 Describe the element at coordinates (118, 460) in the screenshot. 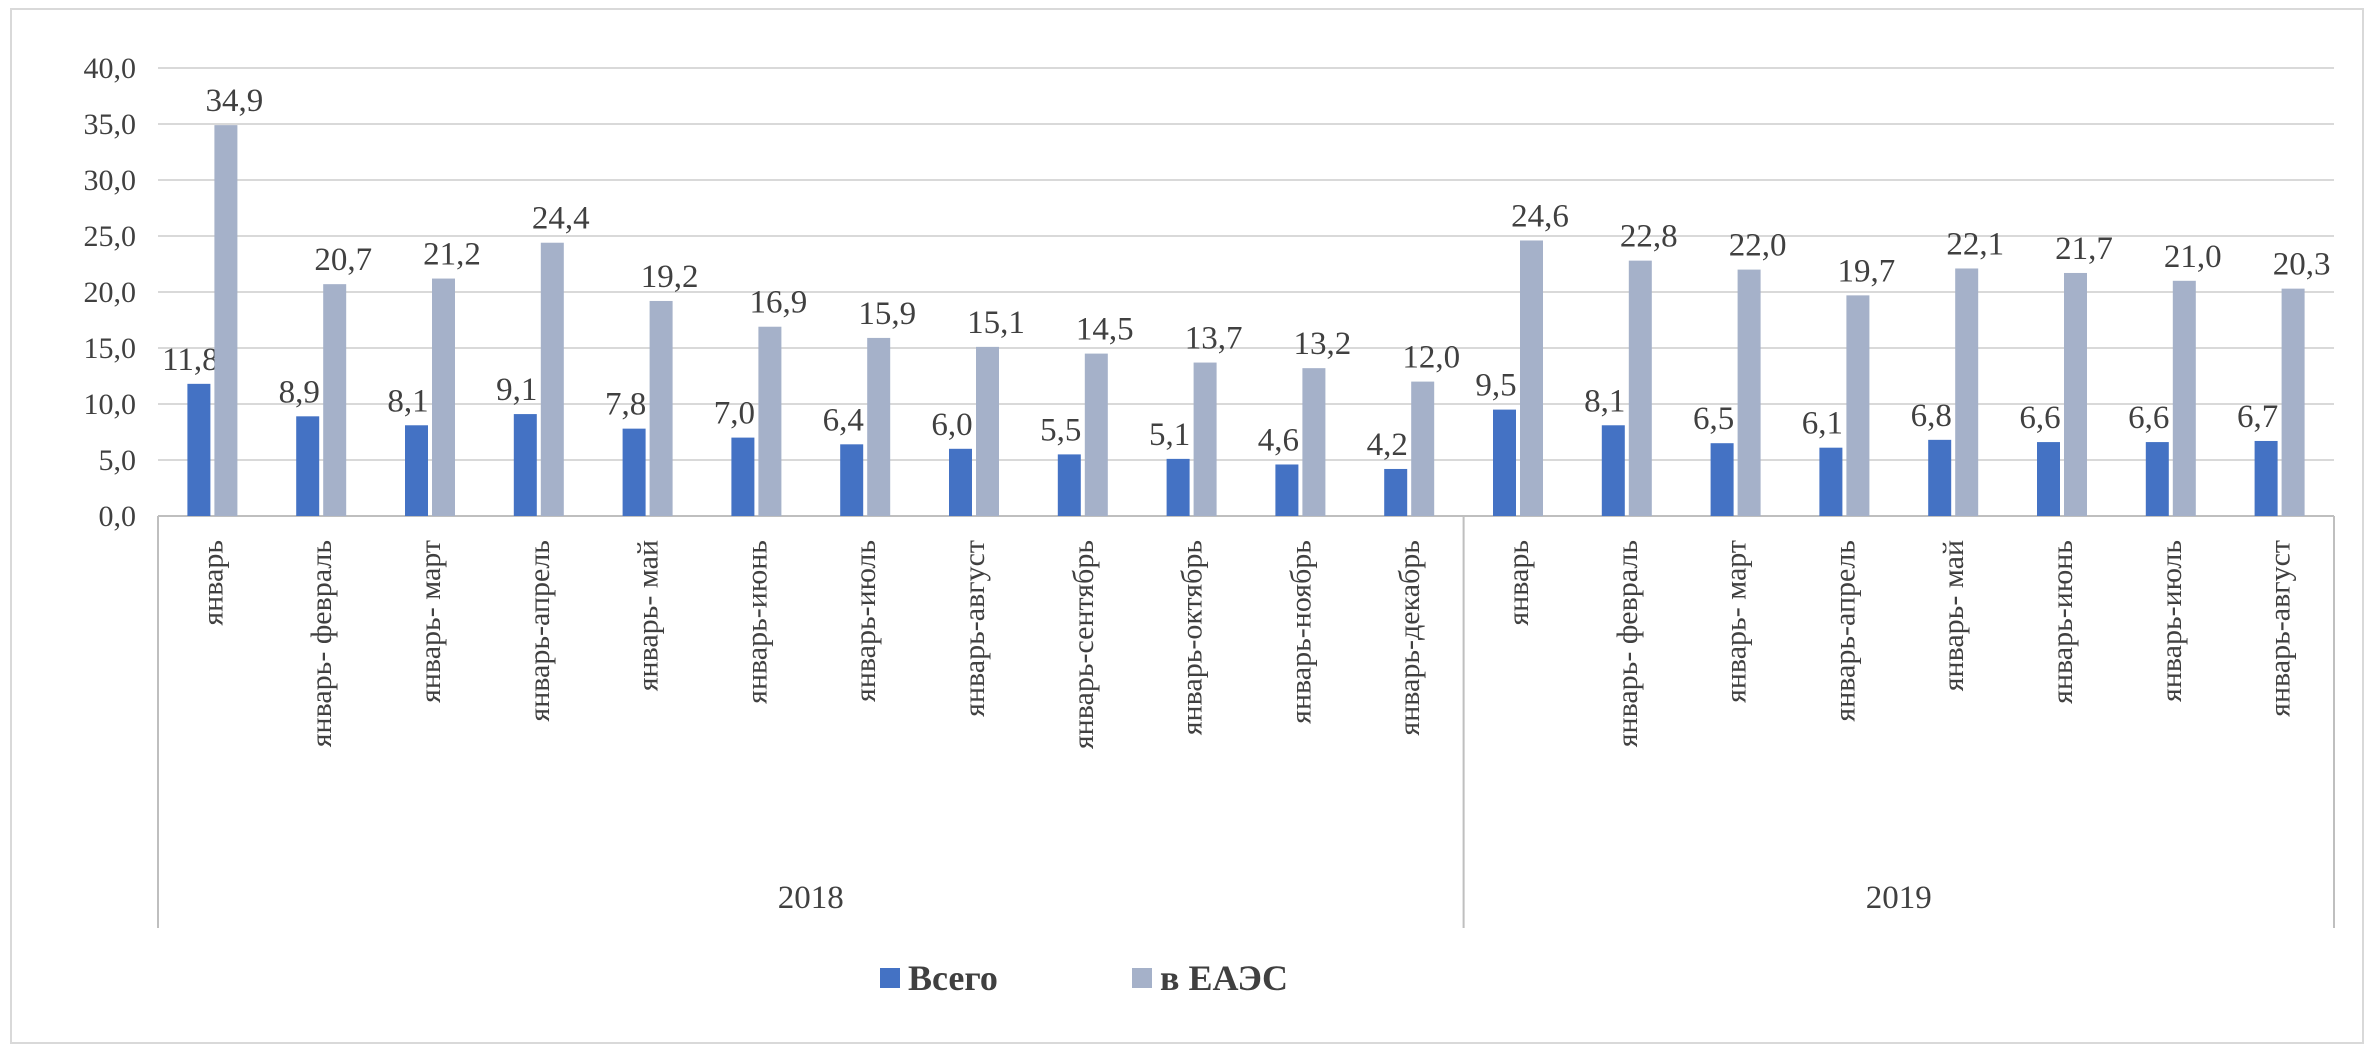

I see `y-tick-label: 5,0` at that location.